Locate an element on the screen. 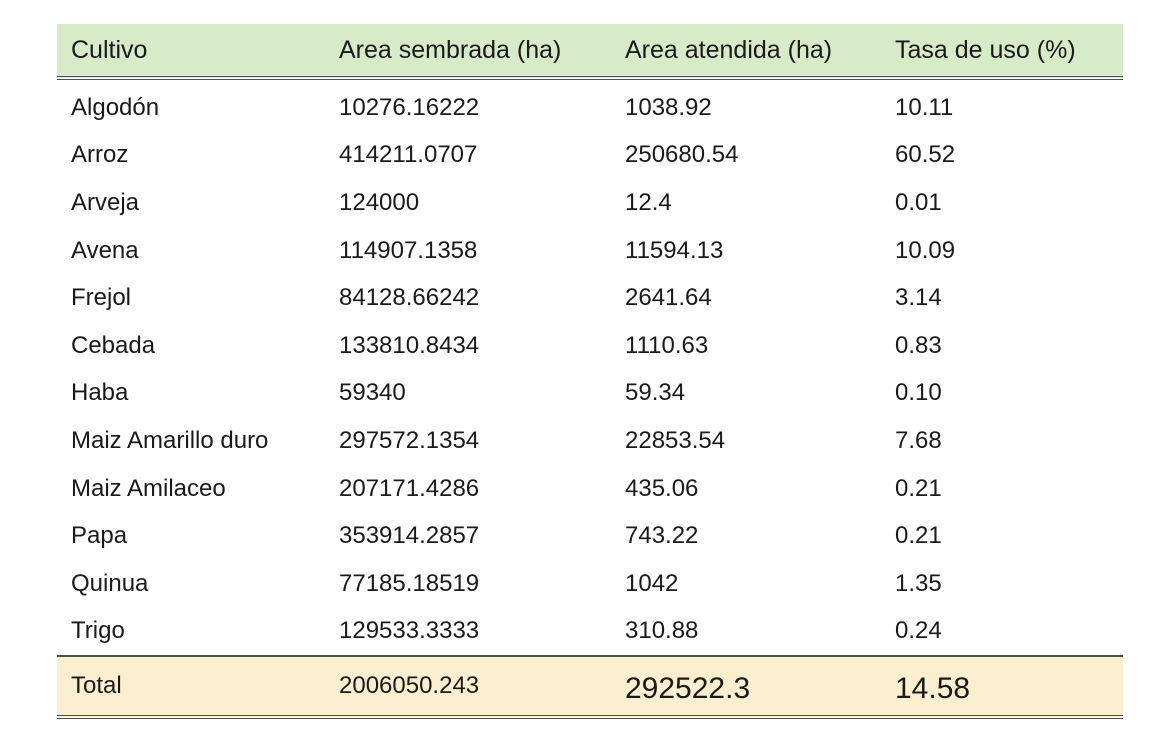  cell-cultivo: Algodón is located at coordinates (115, 107).